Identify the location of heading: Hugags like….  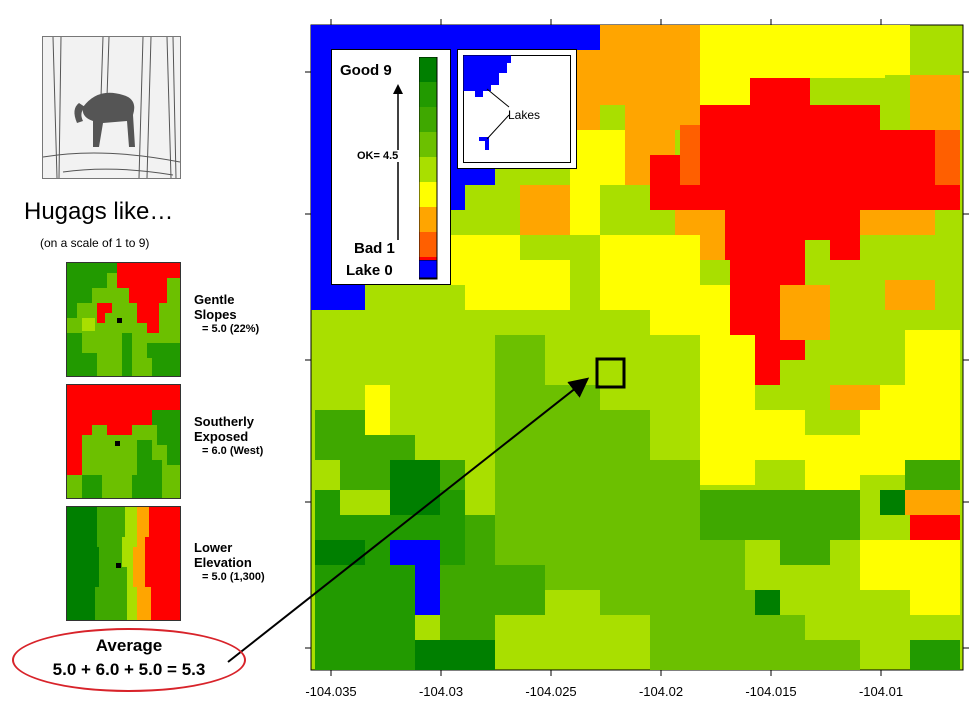
(99, 211).